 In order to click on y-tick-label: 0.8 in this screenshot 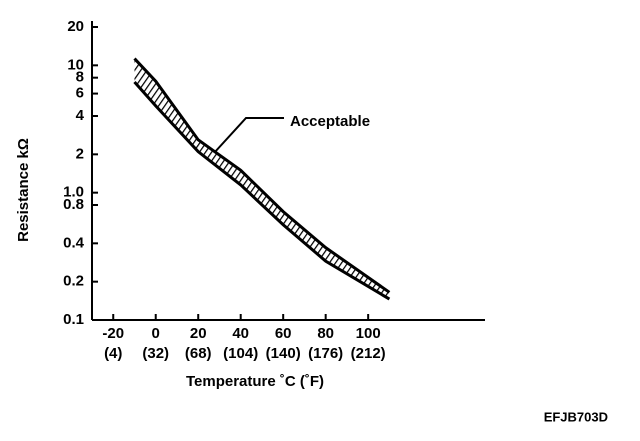, I will do `click(73, 204)`.